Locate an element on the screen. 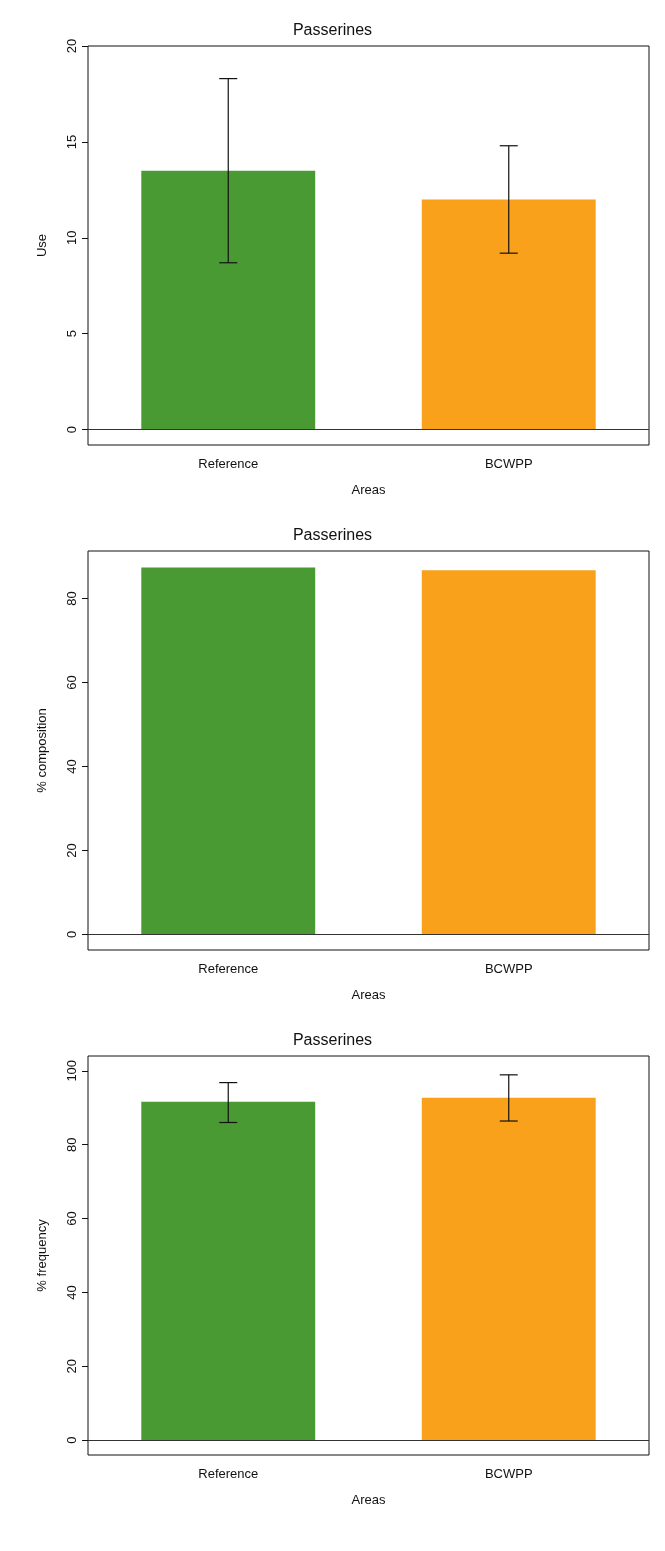 The image size is (665, 1551). y-axis-title: % composition is located at coordinates (41, 750).